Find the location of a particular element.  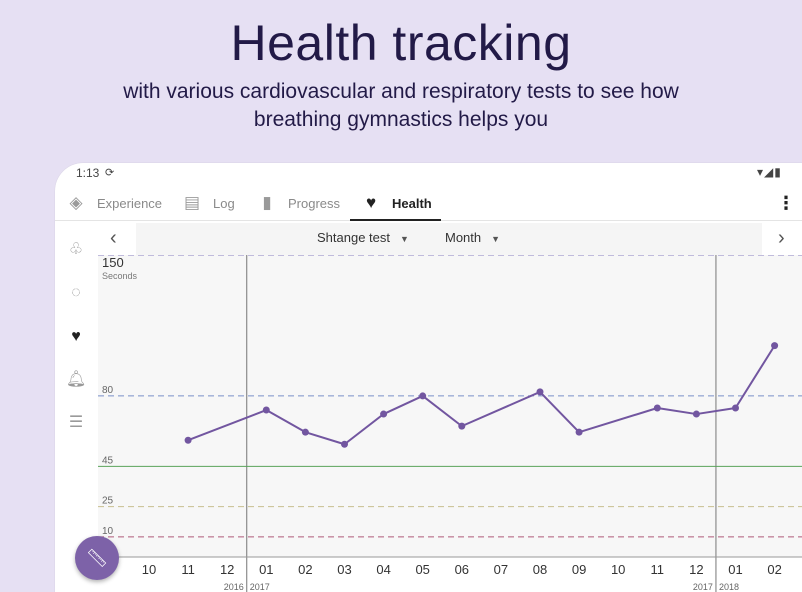

test-dropdown: Shtange test ▼ is located at coordinates (363, 237).